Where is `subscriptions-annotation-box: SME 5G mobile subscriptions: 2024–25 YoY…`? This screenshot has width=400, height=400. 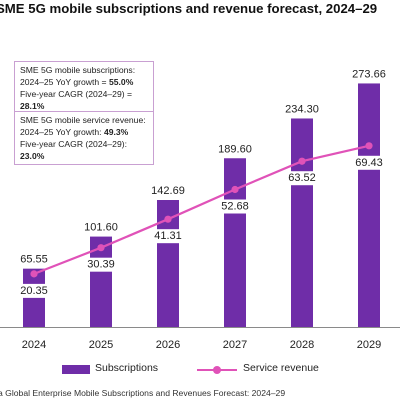 subscriptions-annotation-box: SME 5G mobile subscriptions: 2024–25 YoY… is located at coordinates (84, 88).